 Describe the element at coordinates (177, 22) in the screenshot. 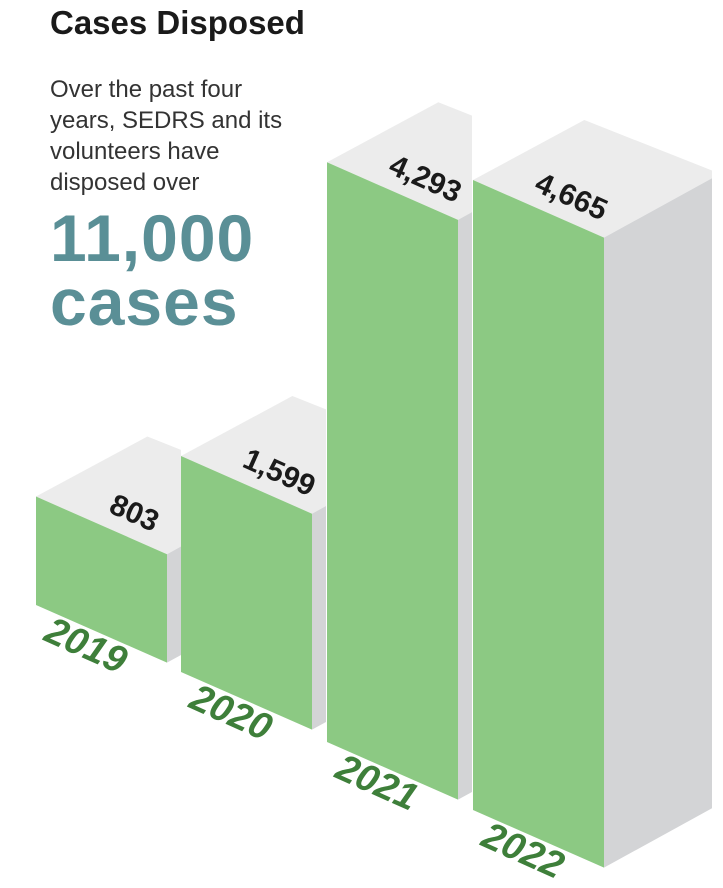

I see `chart-title: Cases Disposed` at that location.